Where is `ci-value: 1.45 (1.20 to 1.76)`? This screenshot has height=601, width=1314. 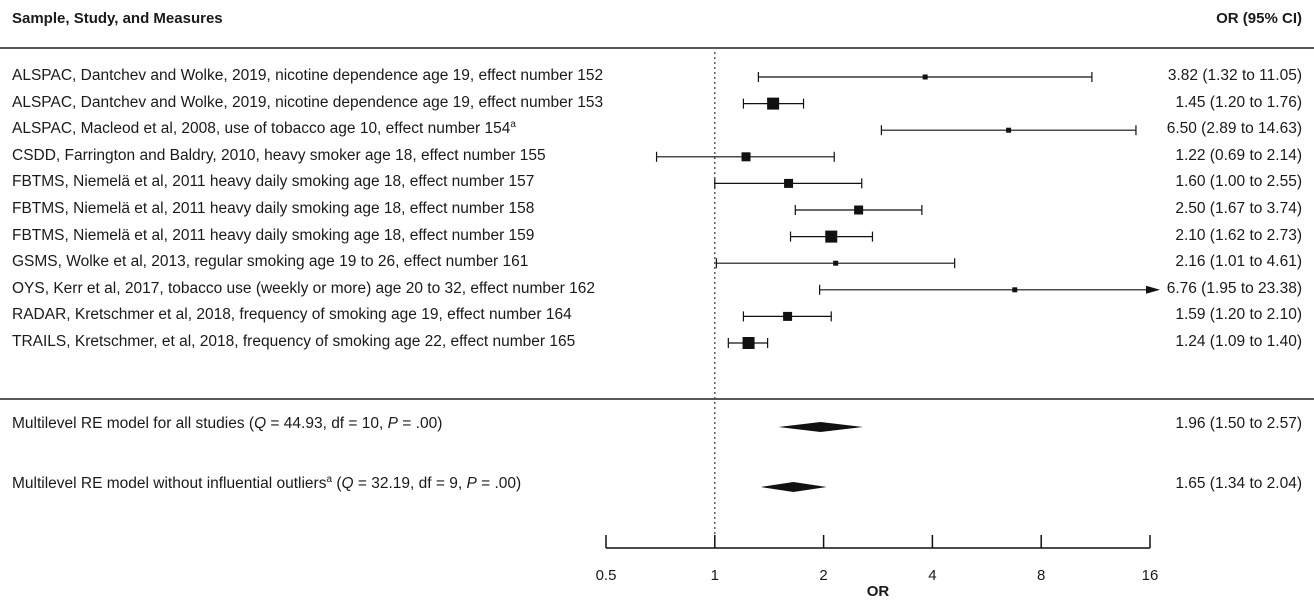
ci-value: 1.45 (1.20 to 1.76) is located at coordinates (1238, 102).